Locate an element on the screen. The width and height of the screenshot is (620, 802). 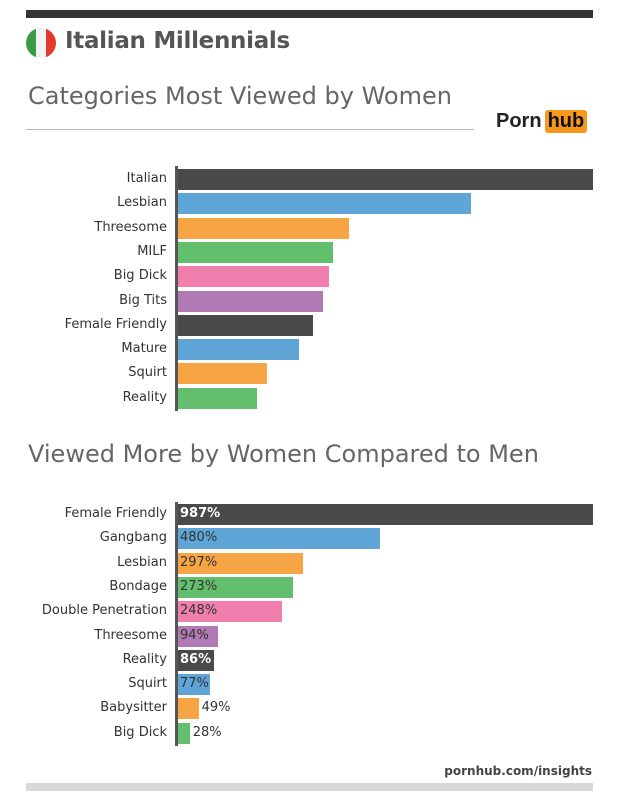
pornhub-logo: Porn hub is located at coordinates (542, 121).